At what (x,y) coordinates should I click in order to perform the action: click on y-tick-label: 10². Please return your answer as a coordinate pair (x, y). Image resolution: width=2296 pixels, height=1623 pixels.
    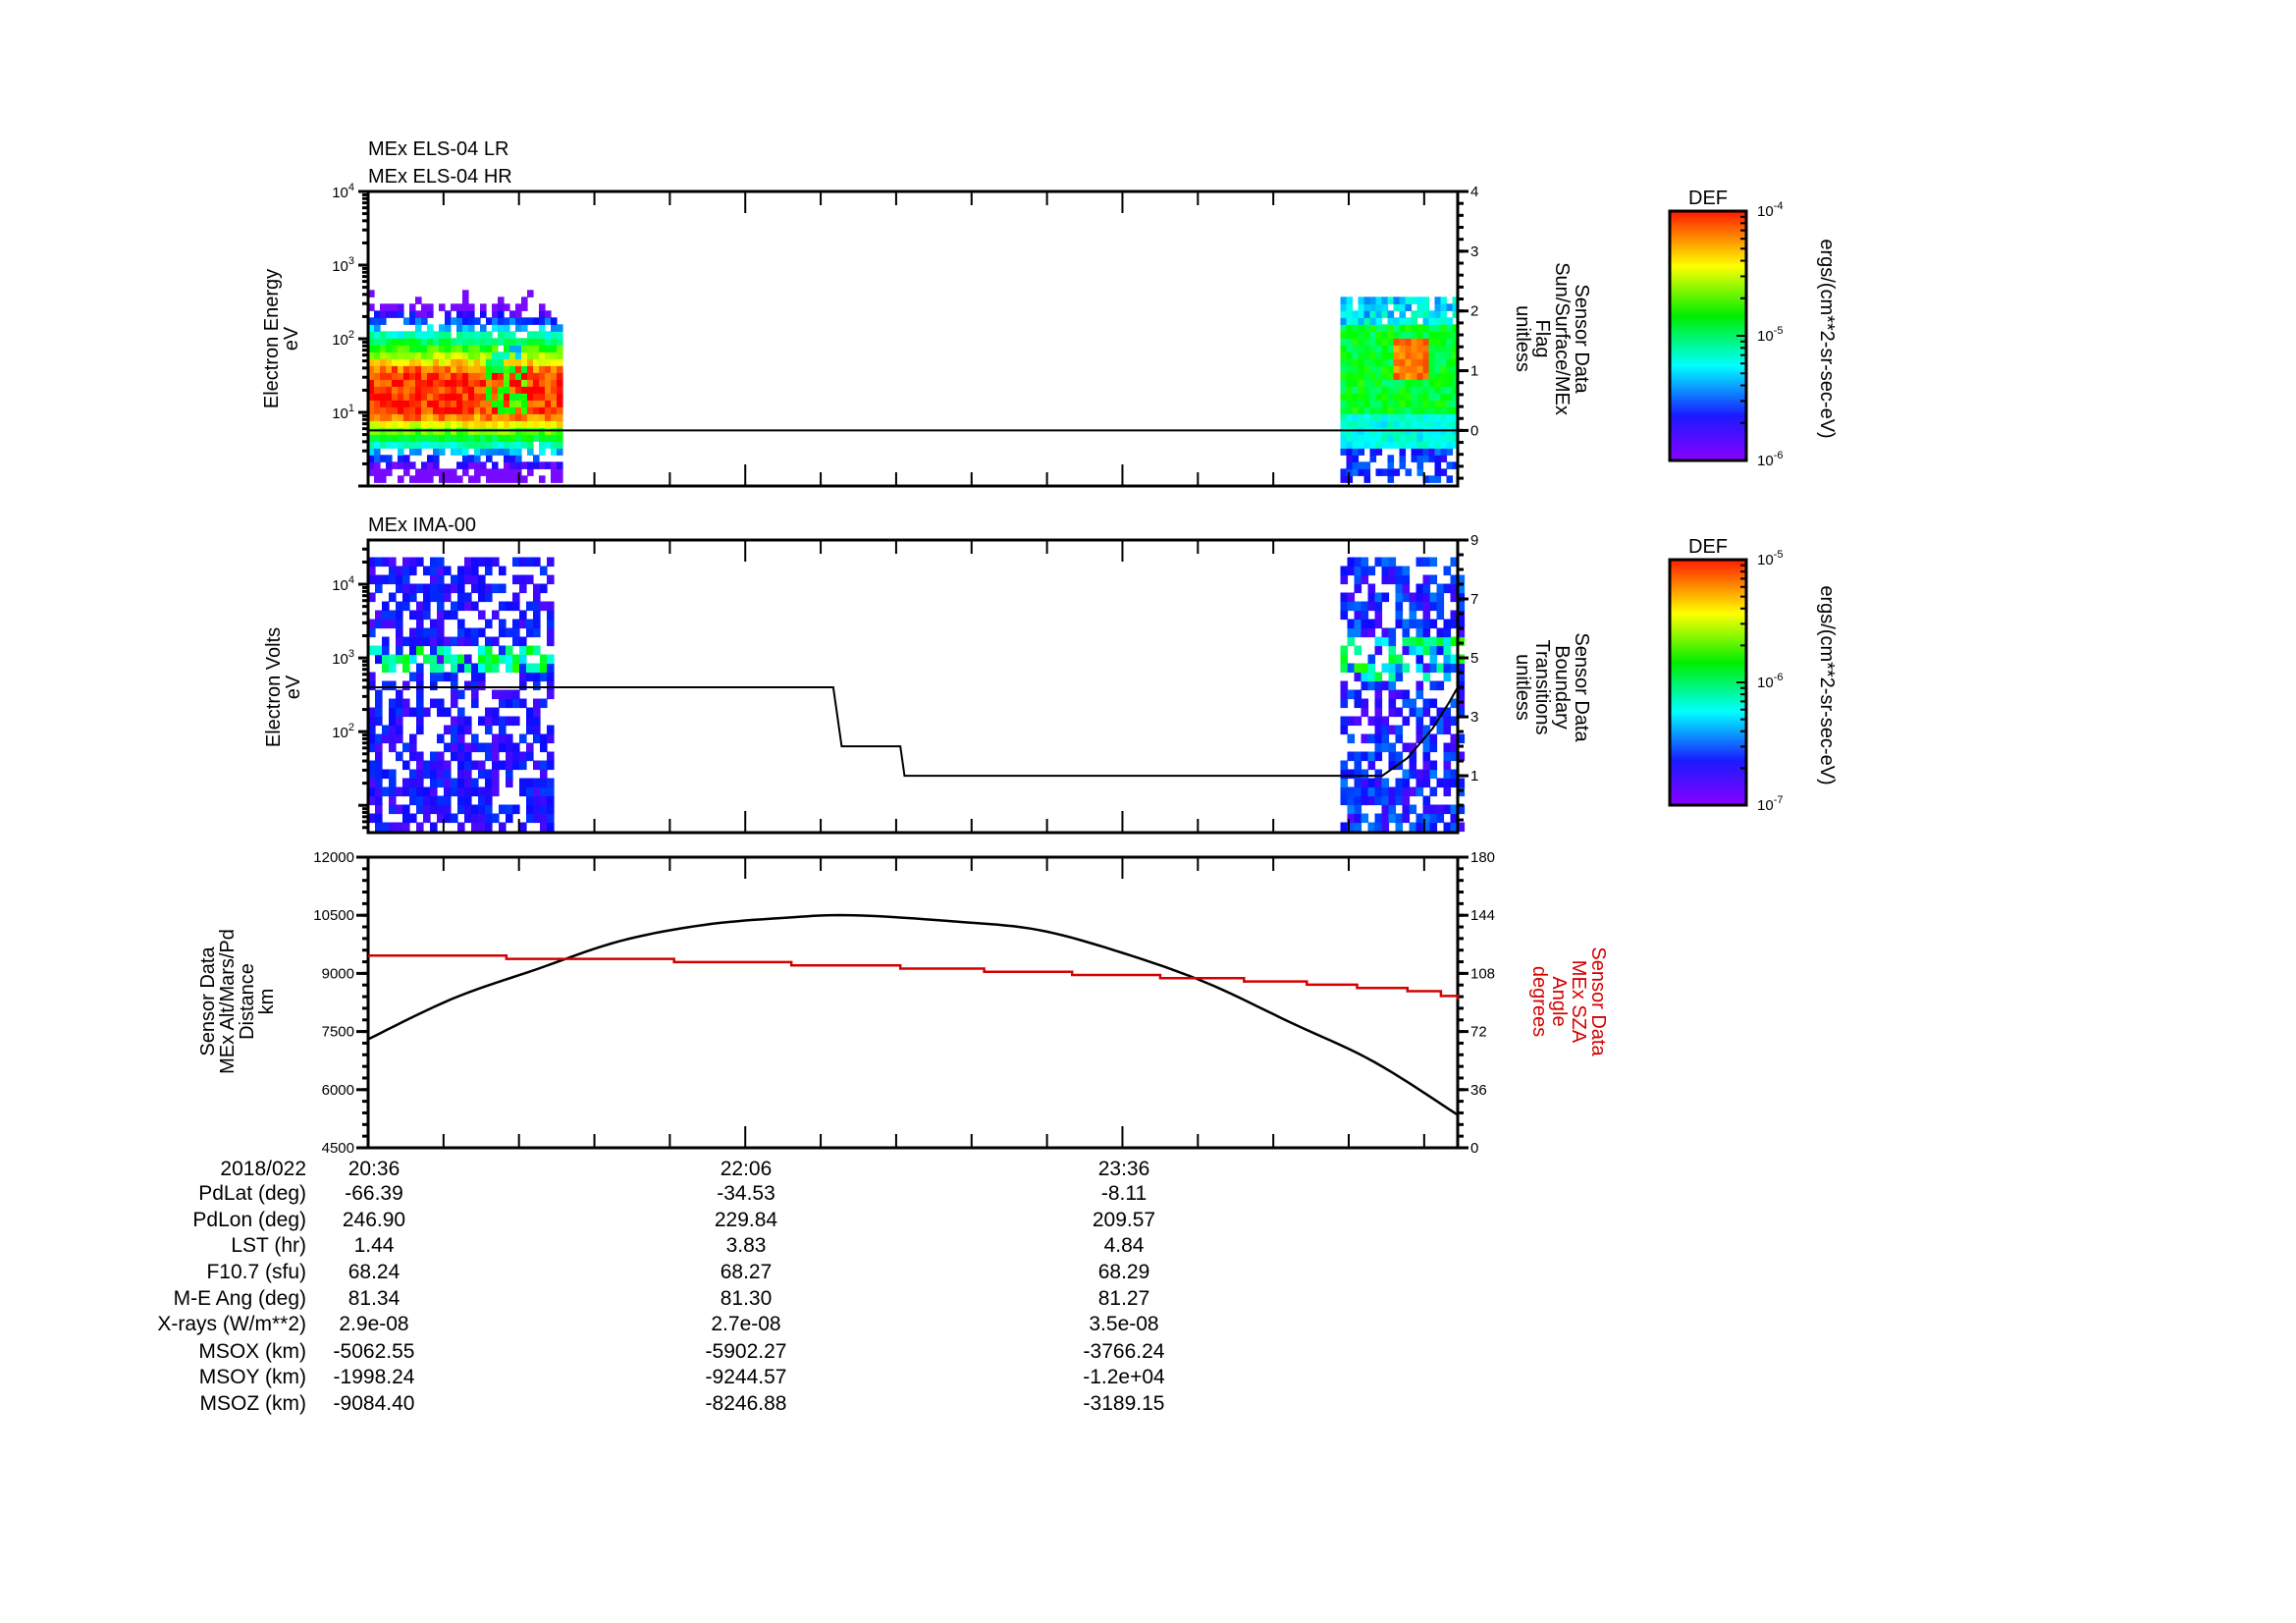
    Looking at the image, I should click on (343, 731).